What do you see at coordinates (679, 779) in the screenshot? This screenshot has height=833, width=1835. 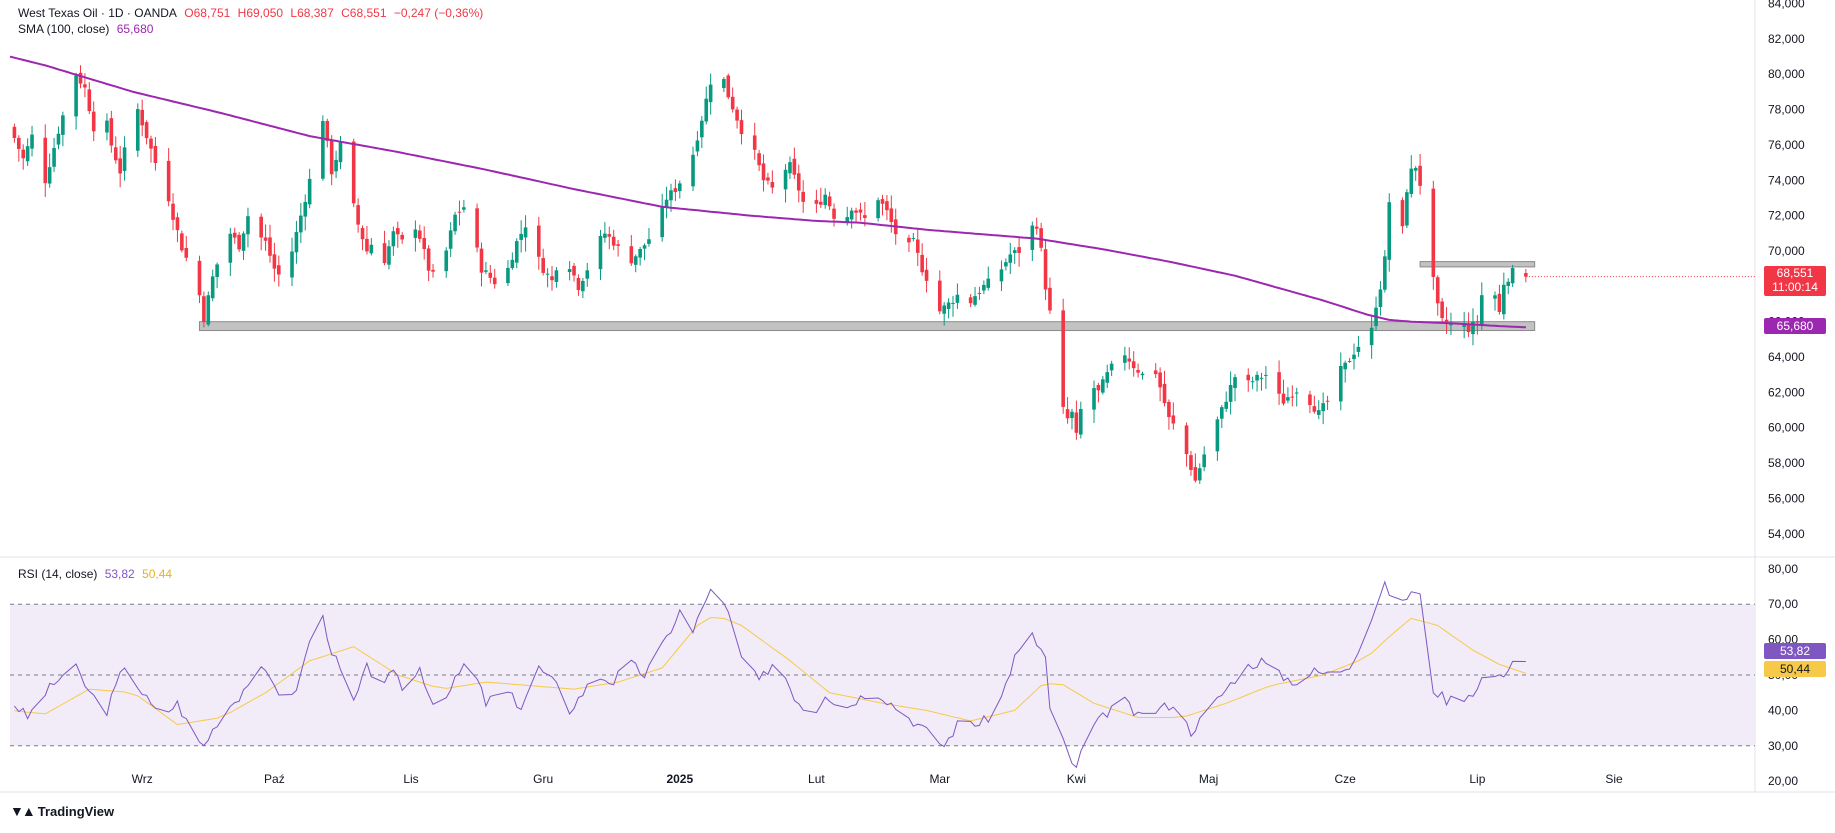 I see `time-tick-label: 2025` at bounding box center [679, 779].